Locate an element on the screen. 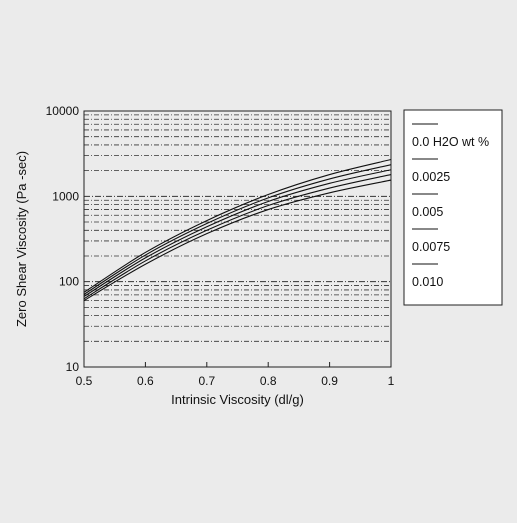  y-tick-label: 100 is located at coordinates (69, 282).